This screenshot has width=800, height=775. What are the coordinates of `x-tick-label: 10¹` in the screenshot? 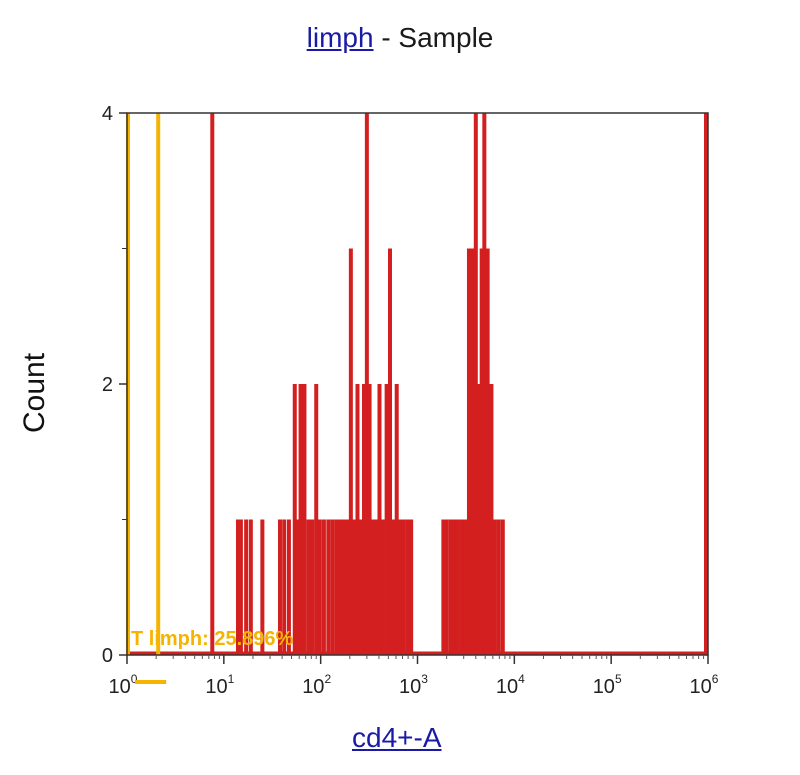 It's located at (219, 685).